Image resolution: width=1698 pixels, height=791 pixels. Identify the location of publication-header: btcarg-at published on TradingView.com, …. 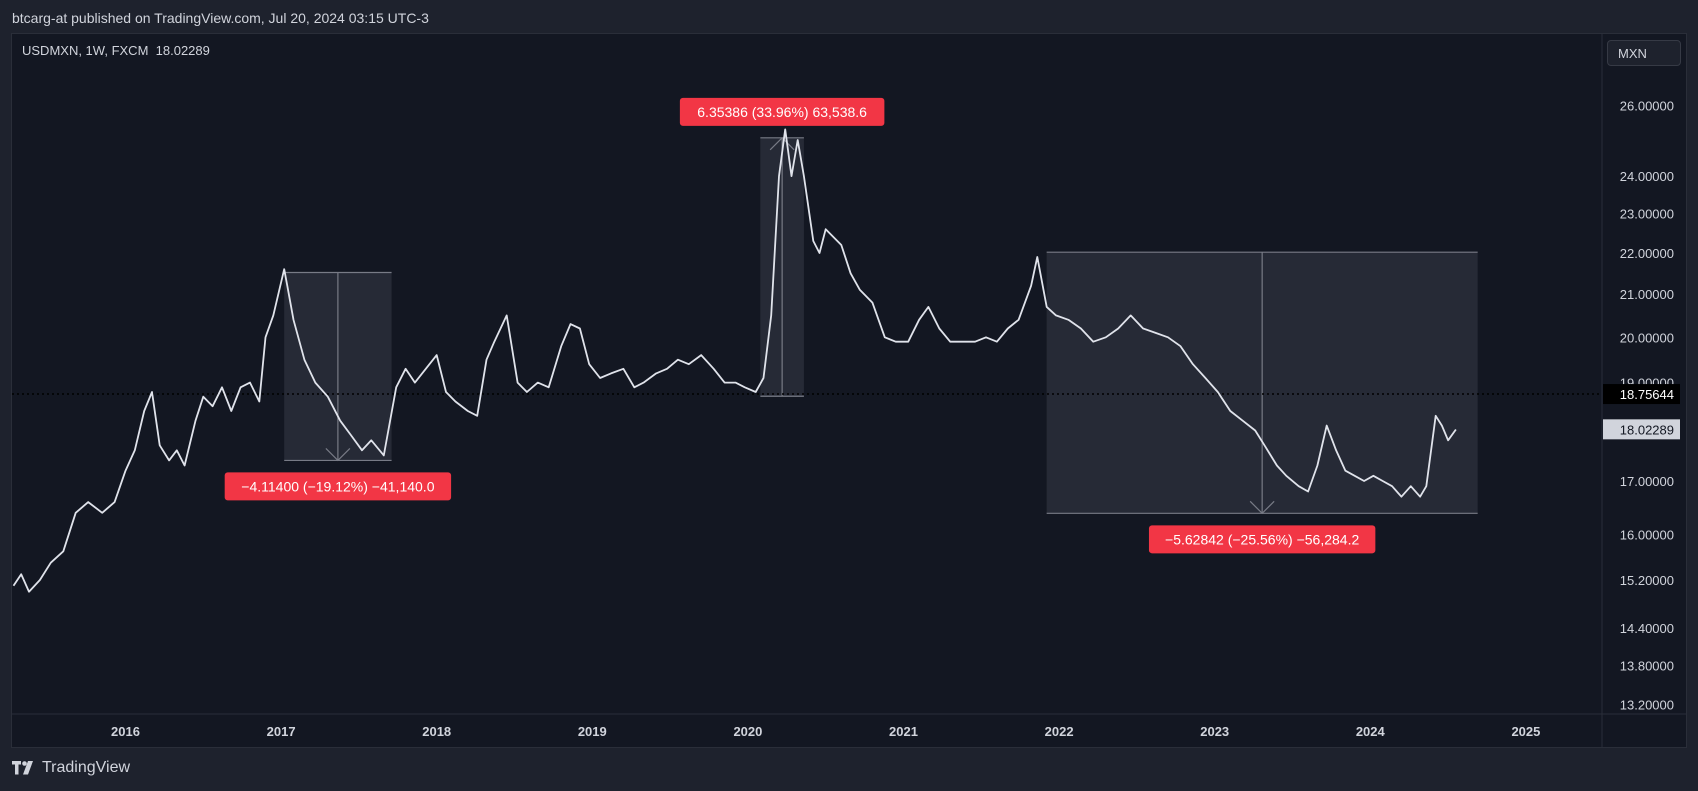
(220, 18).